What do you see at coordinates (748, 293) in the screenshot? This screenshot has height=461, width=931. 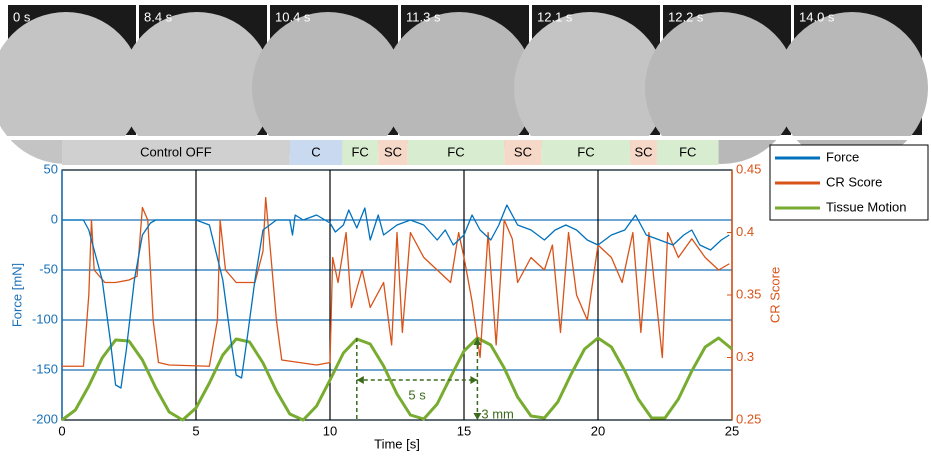 I see `y2-tick-label: 0.35` at bounding box center [748, 293].